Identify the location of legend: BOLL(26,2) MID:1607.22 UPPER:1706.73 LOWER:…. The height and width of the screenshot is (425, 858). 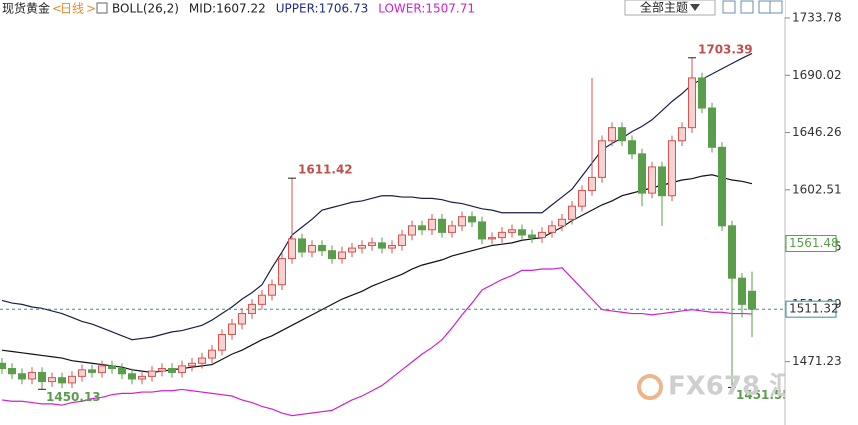
(293, 9).